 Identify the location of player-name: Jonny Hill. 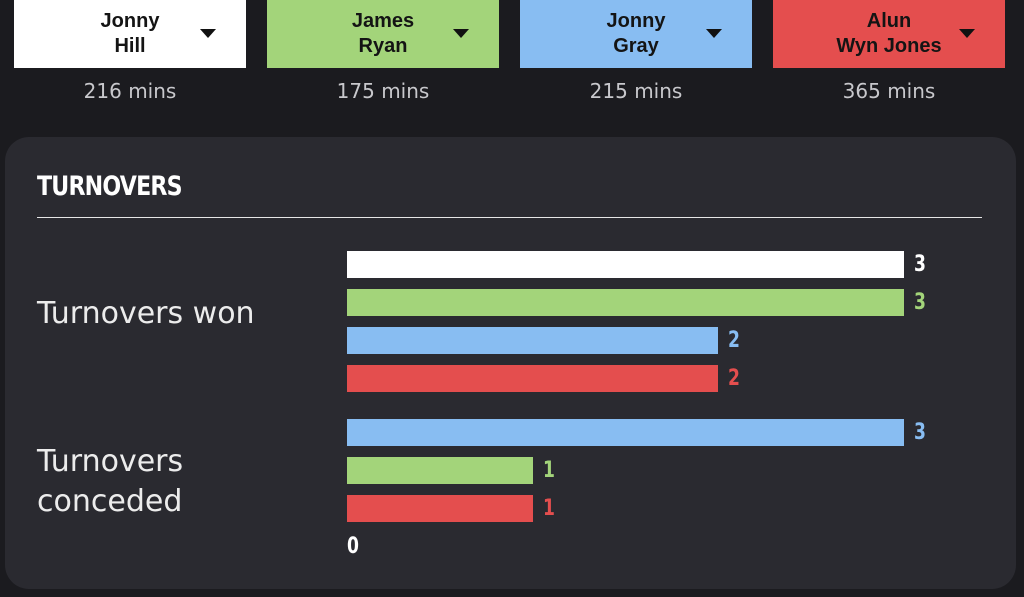
(130, 33).